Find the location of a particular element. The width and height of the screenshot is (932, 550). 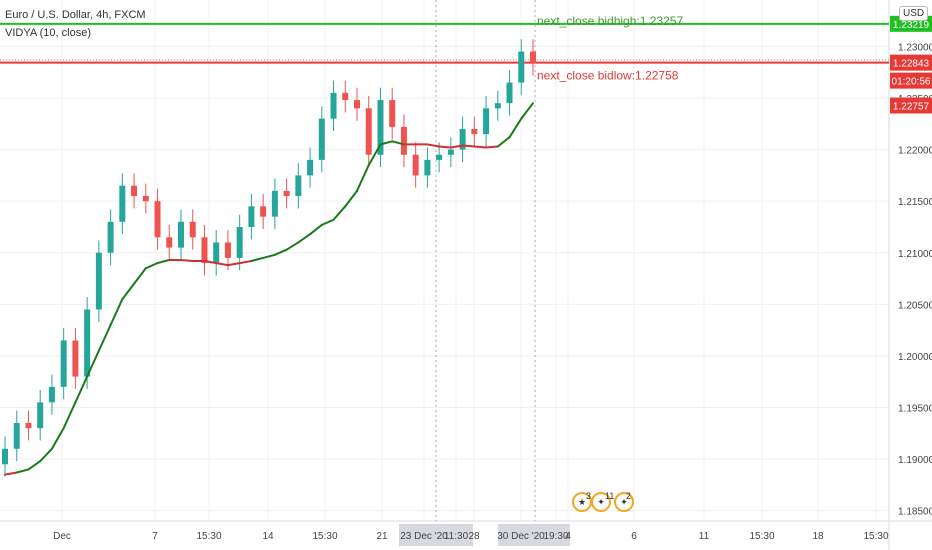

y-tick-label: 1.19000 is located at coordinates (915, 460).